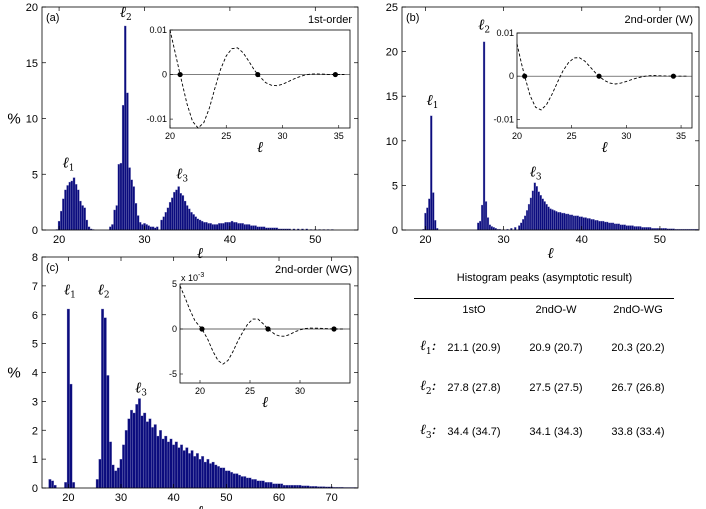  What do you see at coordinates (332, 498) in the screenshot?
I see `x-tick-label: 70` at bounding box center [332, 498].